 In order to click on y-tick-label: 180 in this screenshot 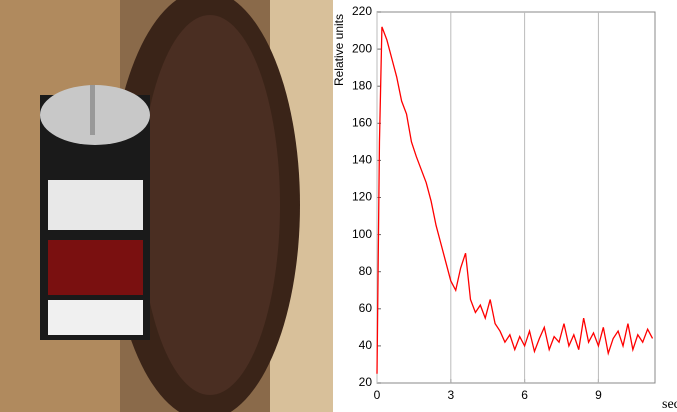, I will do `click(362, 85)`.